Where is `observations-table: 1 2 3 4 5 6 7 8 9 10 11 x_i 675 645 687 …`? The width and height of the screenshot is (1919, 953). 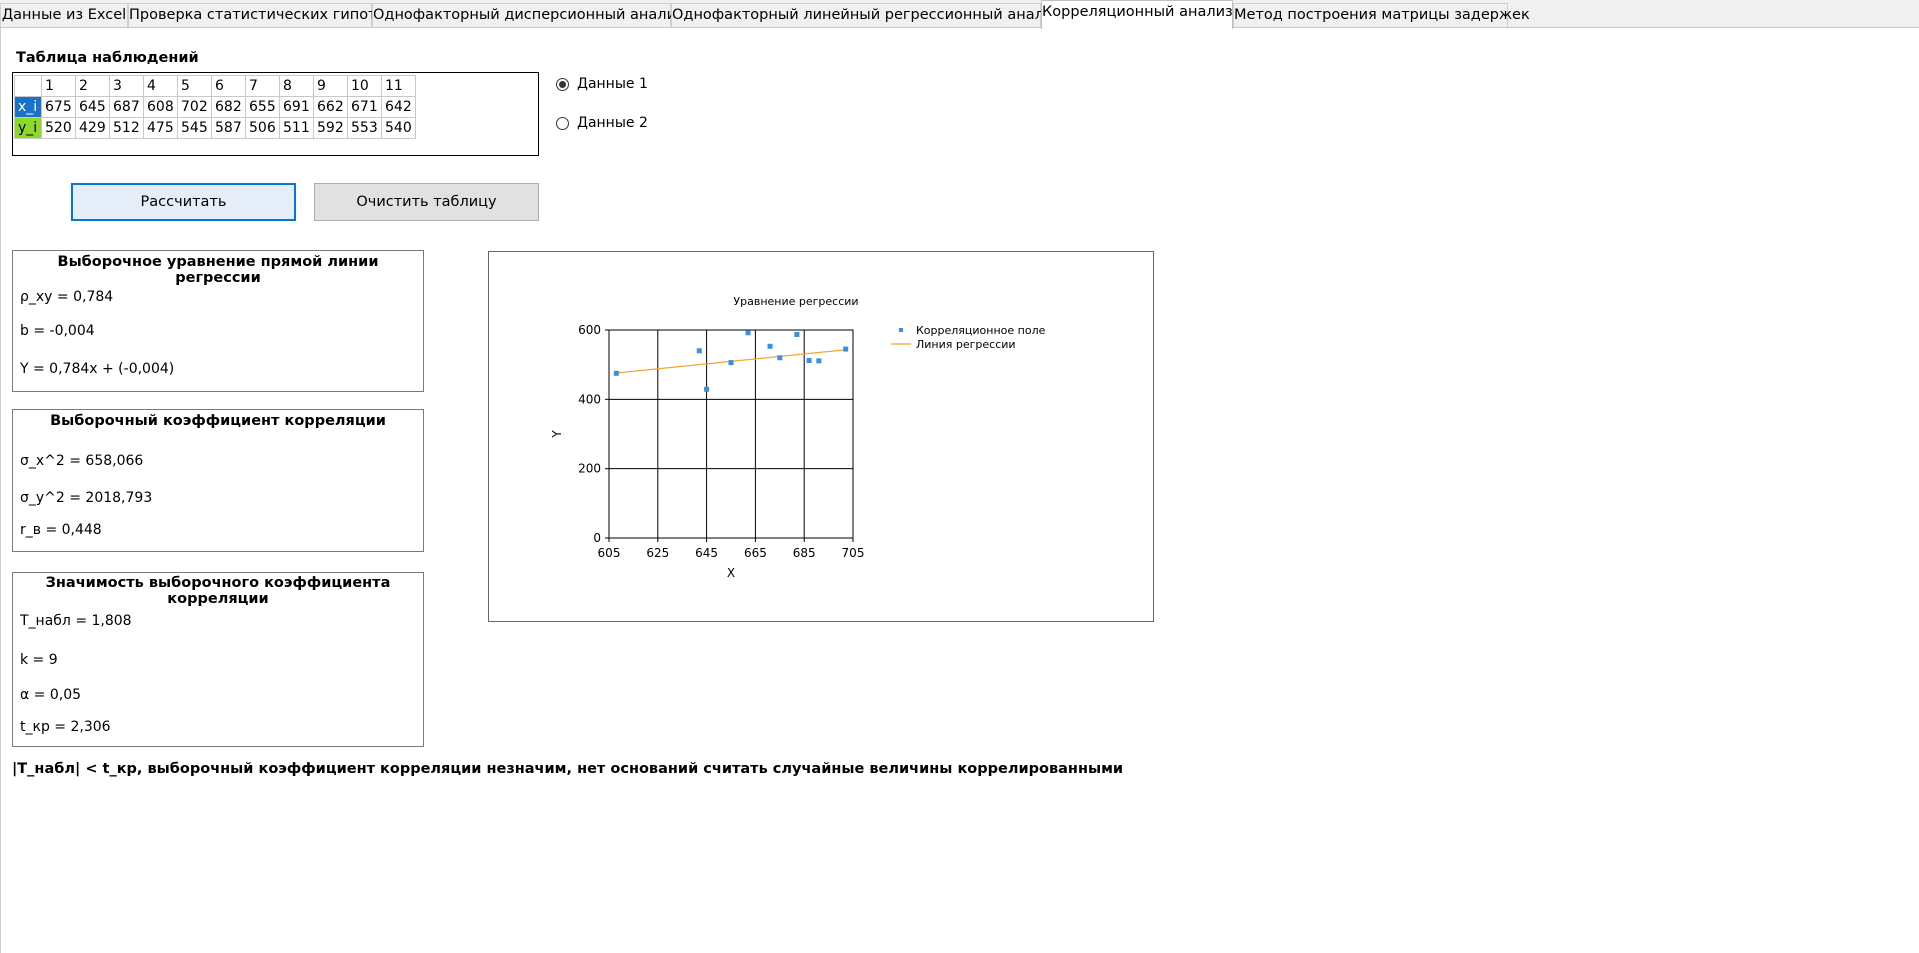 observations-table: 1 2 3 4 5 6 7 8 9 10 11 x_i 675 645 687 … is located at coordinates (215, 107).